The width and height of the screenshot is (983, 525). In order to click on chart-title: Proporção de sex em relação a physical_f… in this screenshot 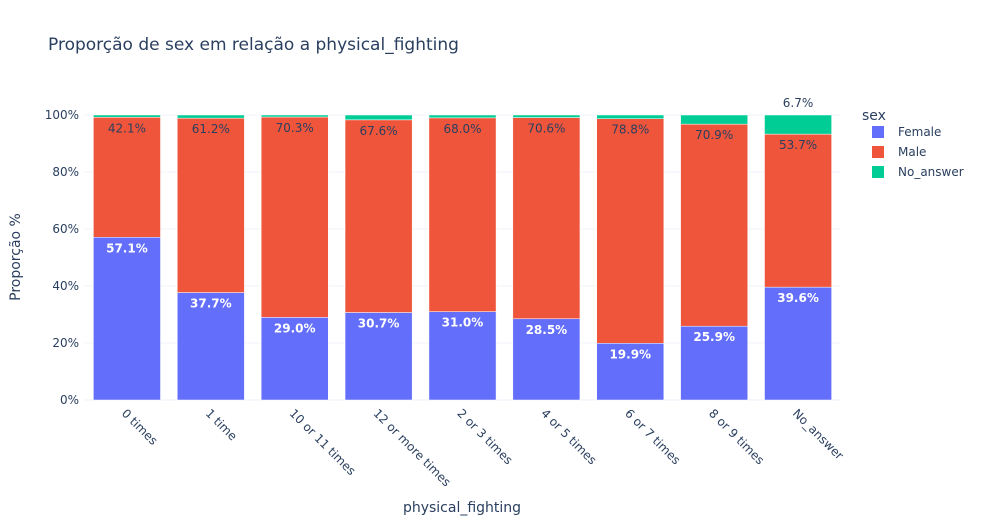, I will do `click(253, 45)`.